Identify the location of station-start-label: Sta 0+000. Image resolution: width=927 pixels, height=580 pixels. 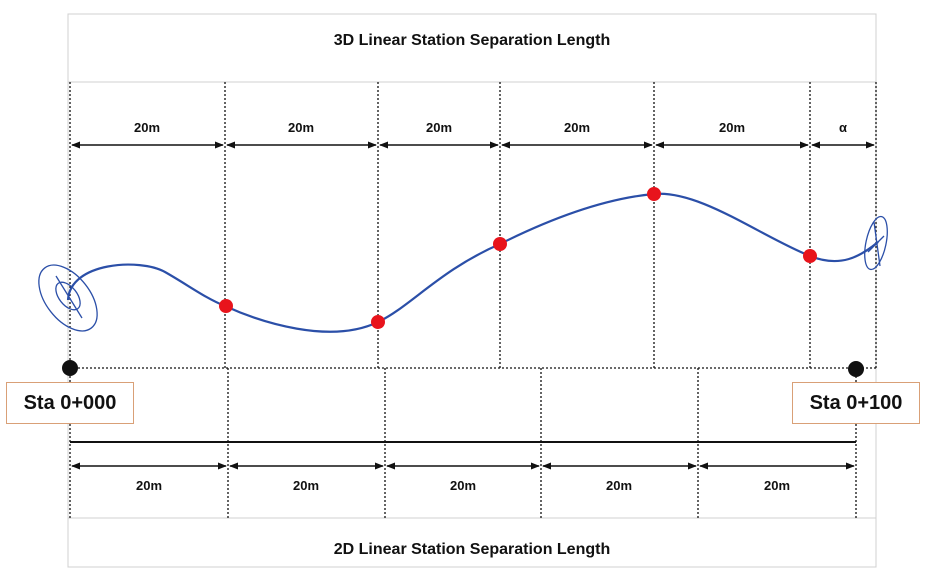
(70, 403).